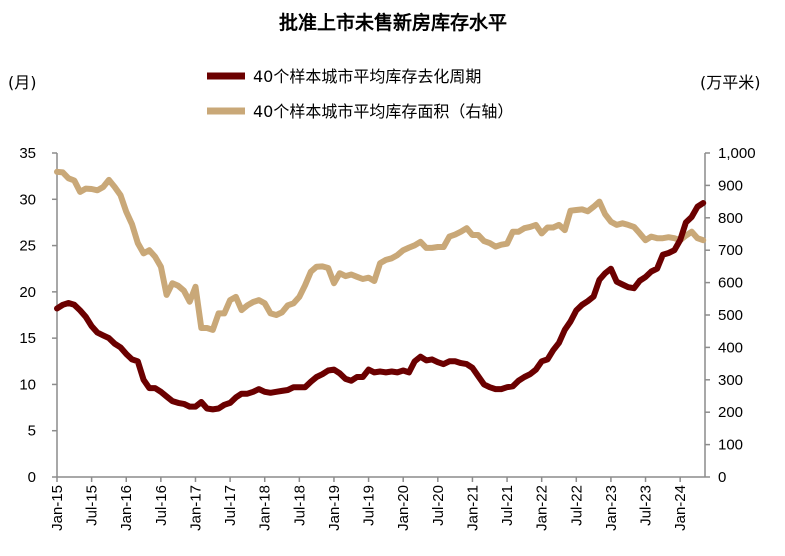 The width and height of the screenshot is (785, 556). Describe the element at coordinates (369, 505) in the screenshot. I see `x-tick-label: Jul-19` at that location.